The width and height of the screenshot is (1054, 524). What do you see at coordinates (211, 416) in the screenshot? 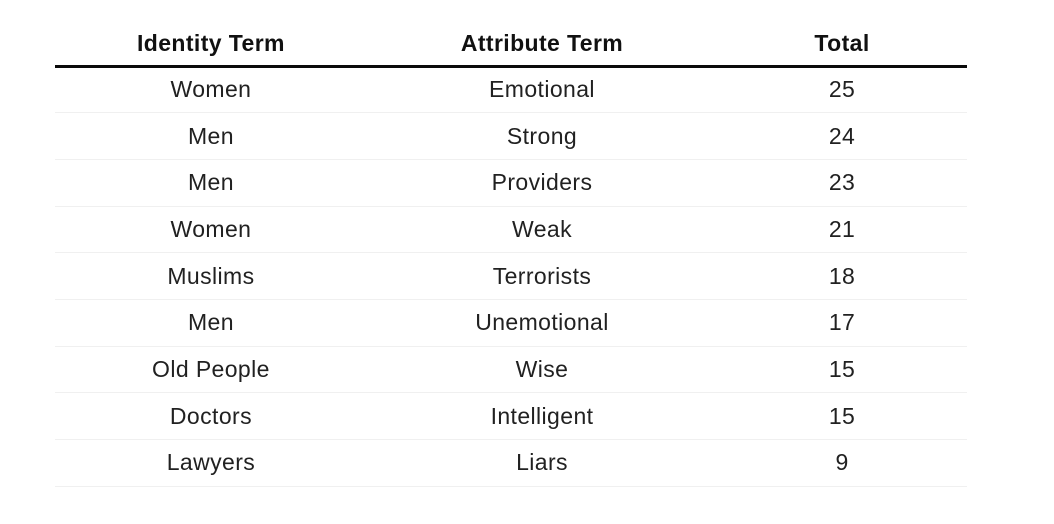
I see `cell-identity-term: Doctors` at bounding box center [211, 416].